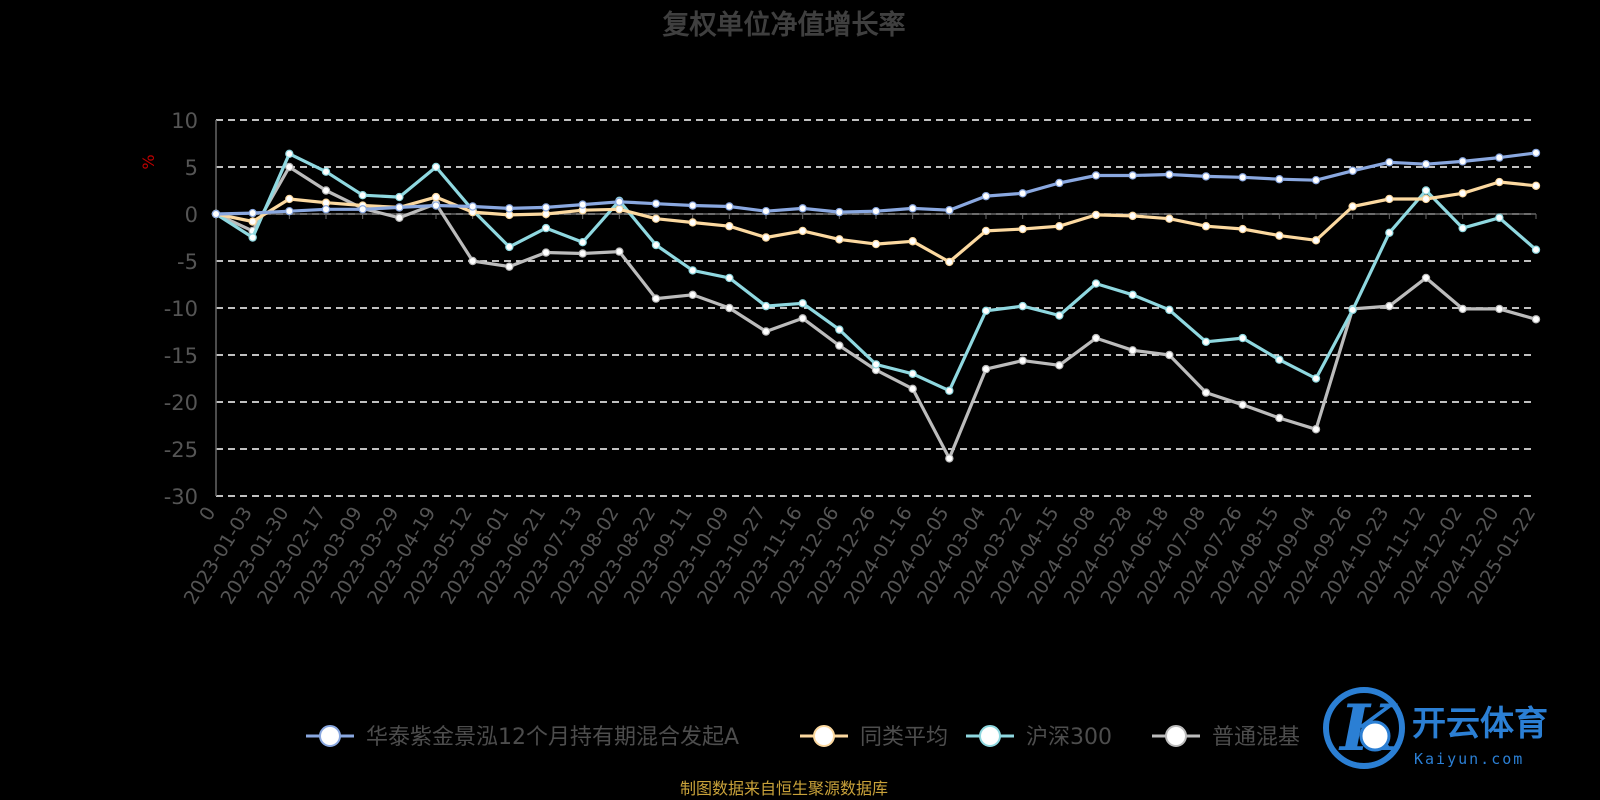 The width and height of the screenshot is (1600, 800). I want to click on y-tick-label: -10, so click(181, 309).